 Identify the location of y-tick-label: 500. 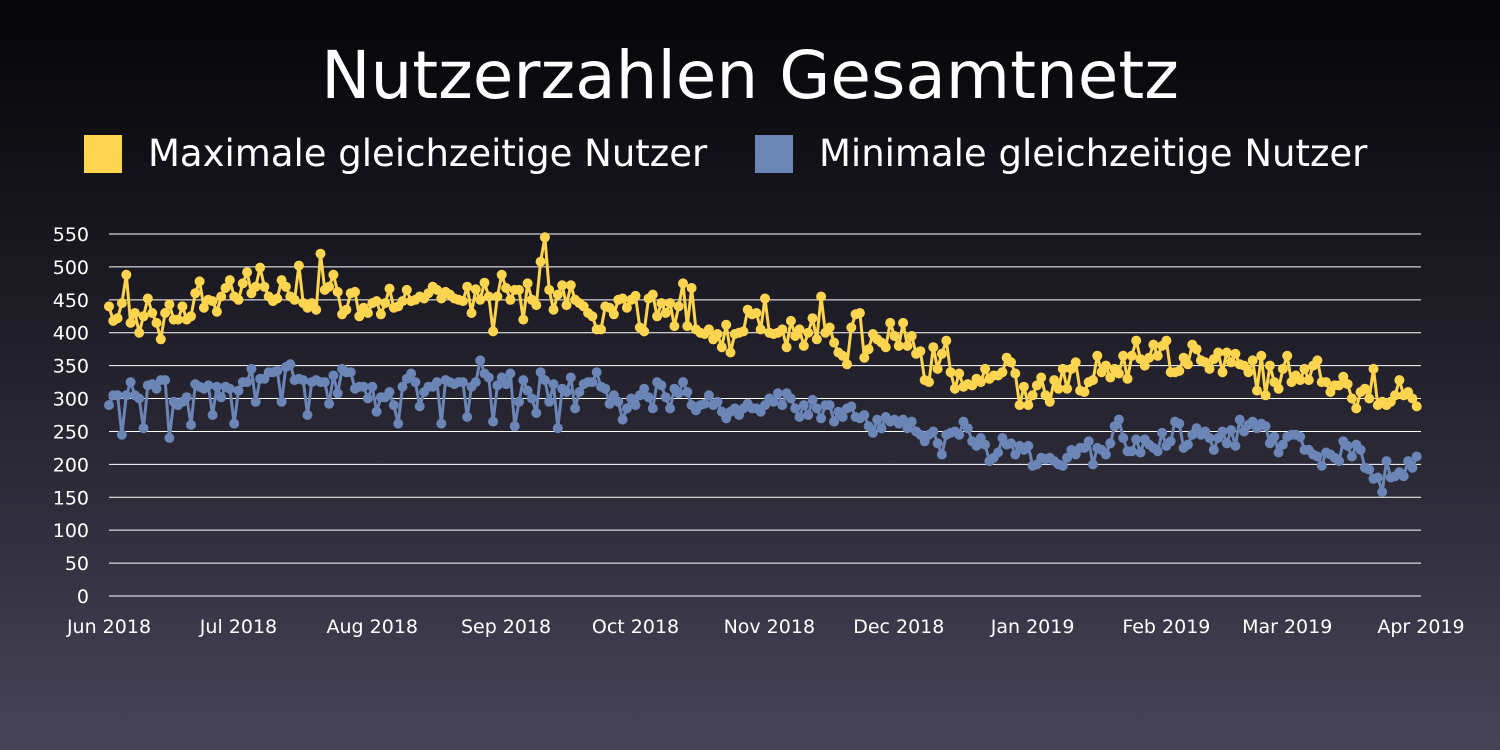
(71, 268).